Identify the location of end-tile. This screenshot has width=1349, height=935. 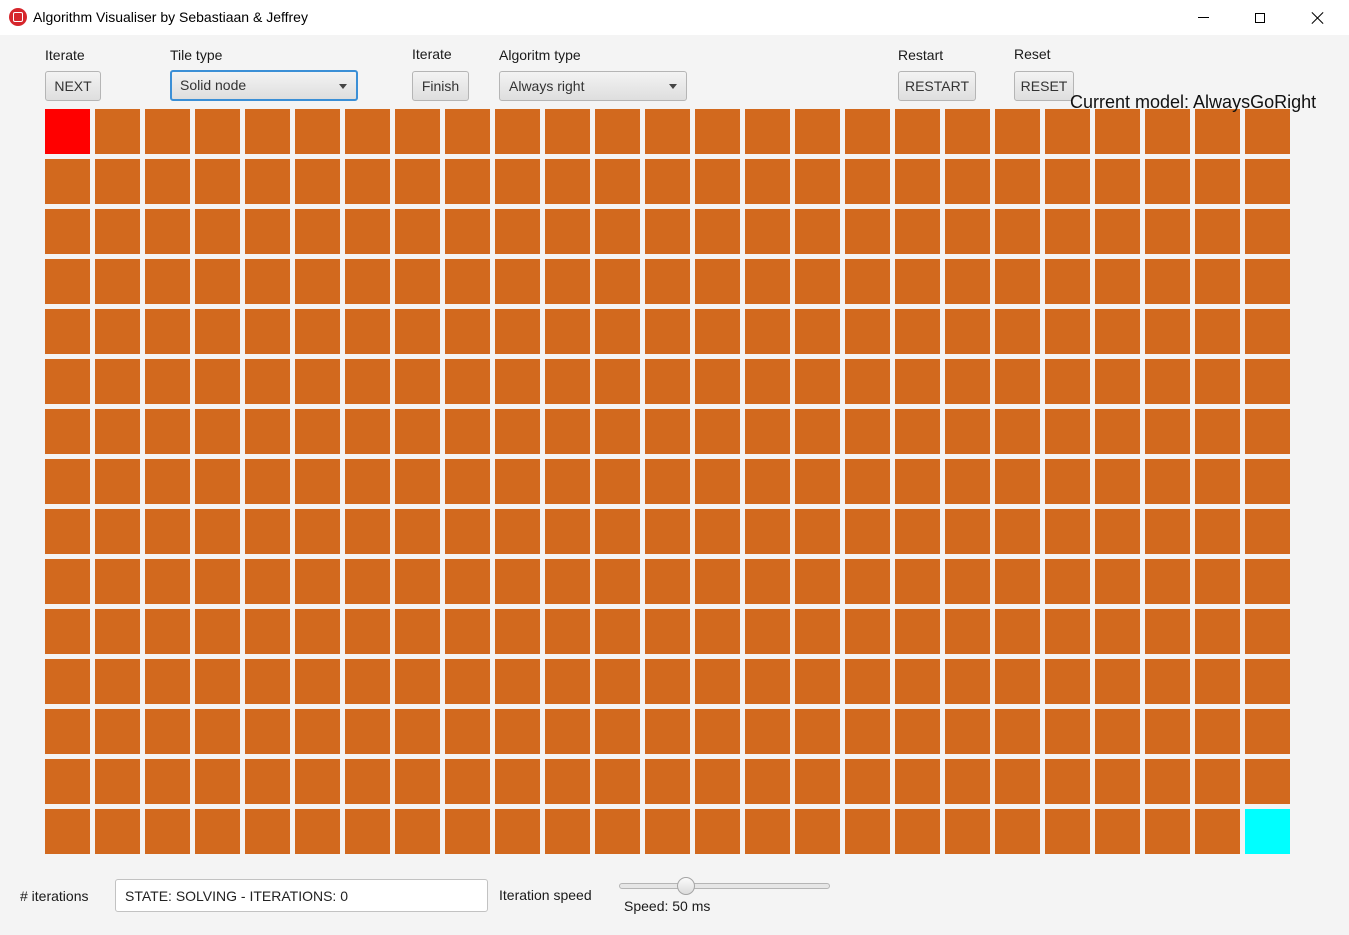
(1267, 831).